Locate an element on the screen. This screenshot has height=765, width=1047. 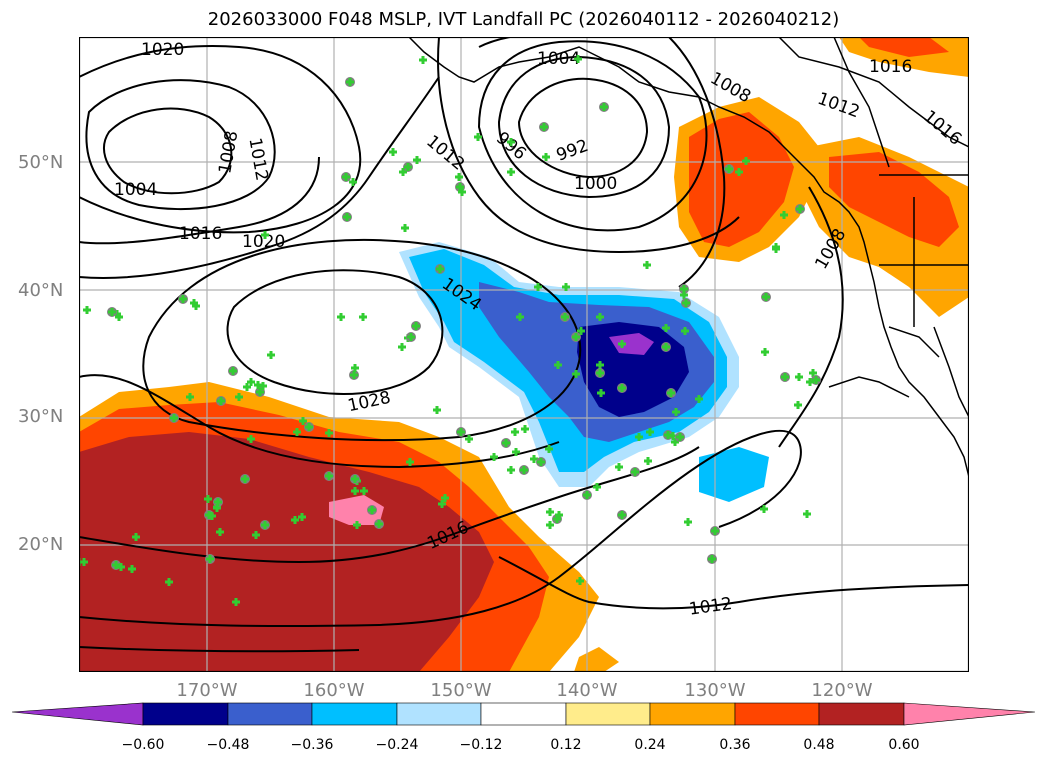
colorbar-tick-label: −0.24 is located at coordinates (397, 745).